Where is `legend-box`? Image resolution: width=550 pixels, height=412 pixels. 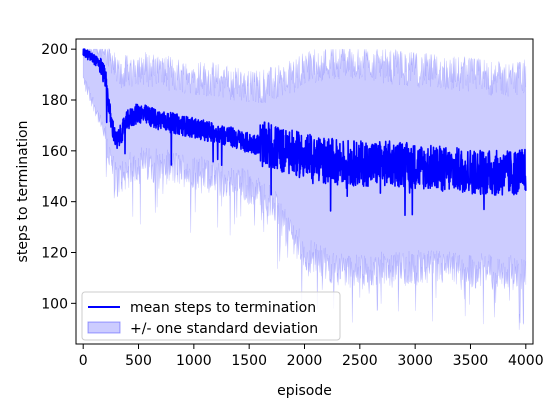
legend-box is located at coordinates (211, 316).